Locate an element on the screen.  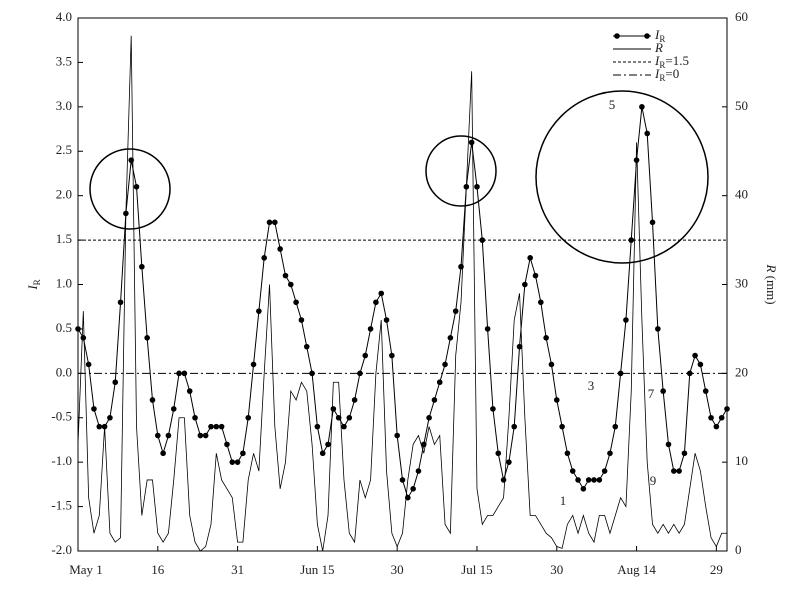
x-tick-label: Jul 15 is located at coordinates (476, 569).